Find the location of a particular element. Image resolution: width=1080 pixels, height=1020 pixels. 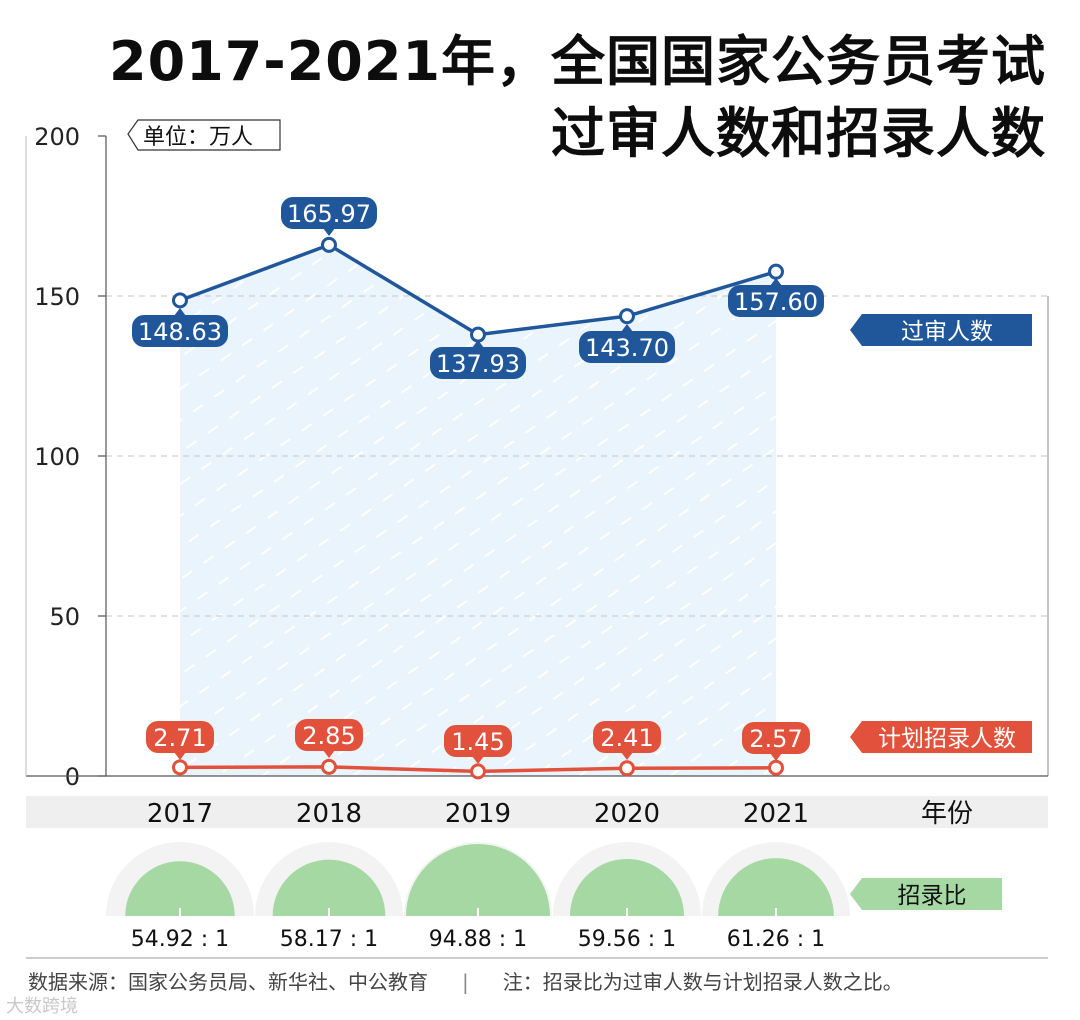

legend-recruit: 计划招录人数 is located at coordinates (947, 739).